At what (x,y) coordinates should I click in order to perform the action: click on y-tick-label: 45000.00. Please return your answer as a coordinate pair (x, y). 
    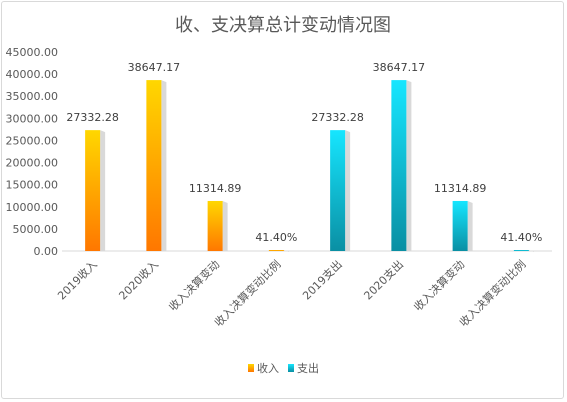
    Looking at the image, I should click on (32, 52).